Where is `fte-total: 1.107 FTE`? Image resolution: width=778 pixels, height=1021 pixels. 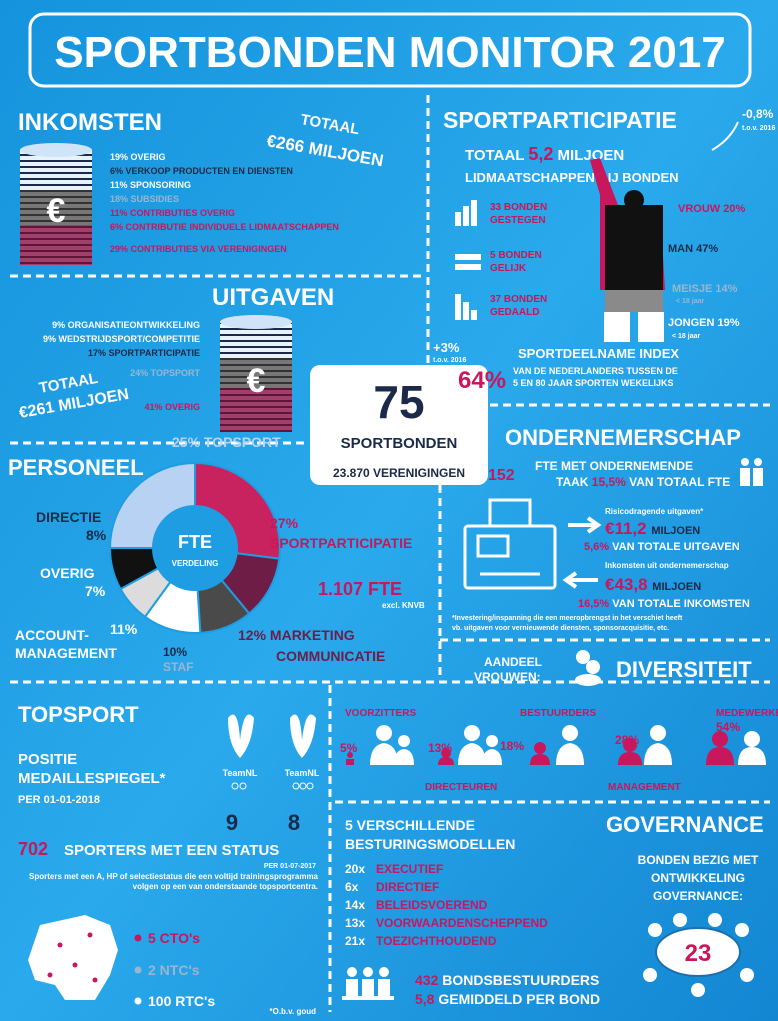
fte-total: 1.107 FTE is located at coordinates (360, 589).